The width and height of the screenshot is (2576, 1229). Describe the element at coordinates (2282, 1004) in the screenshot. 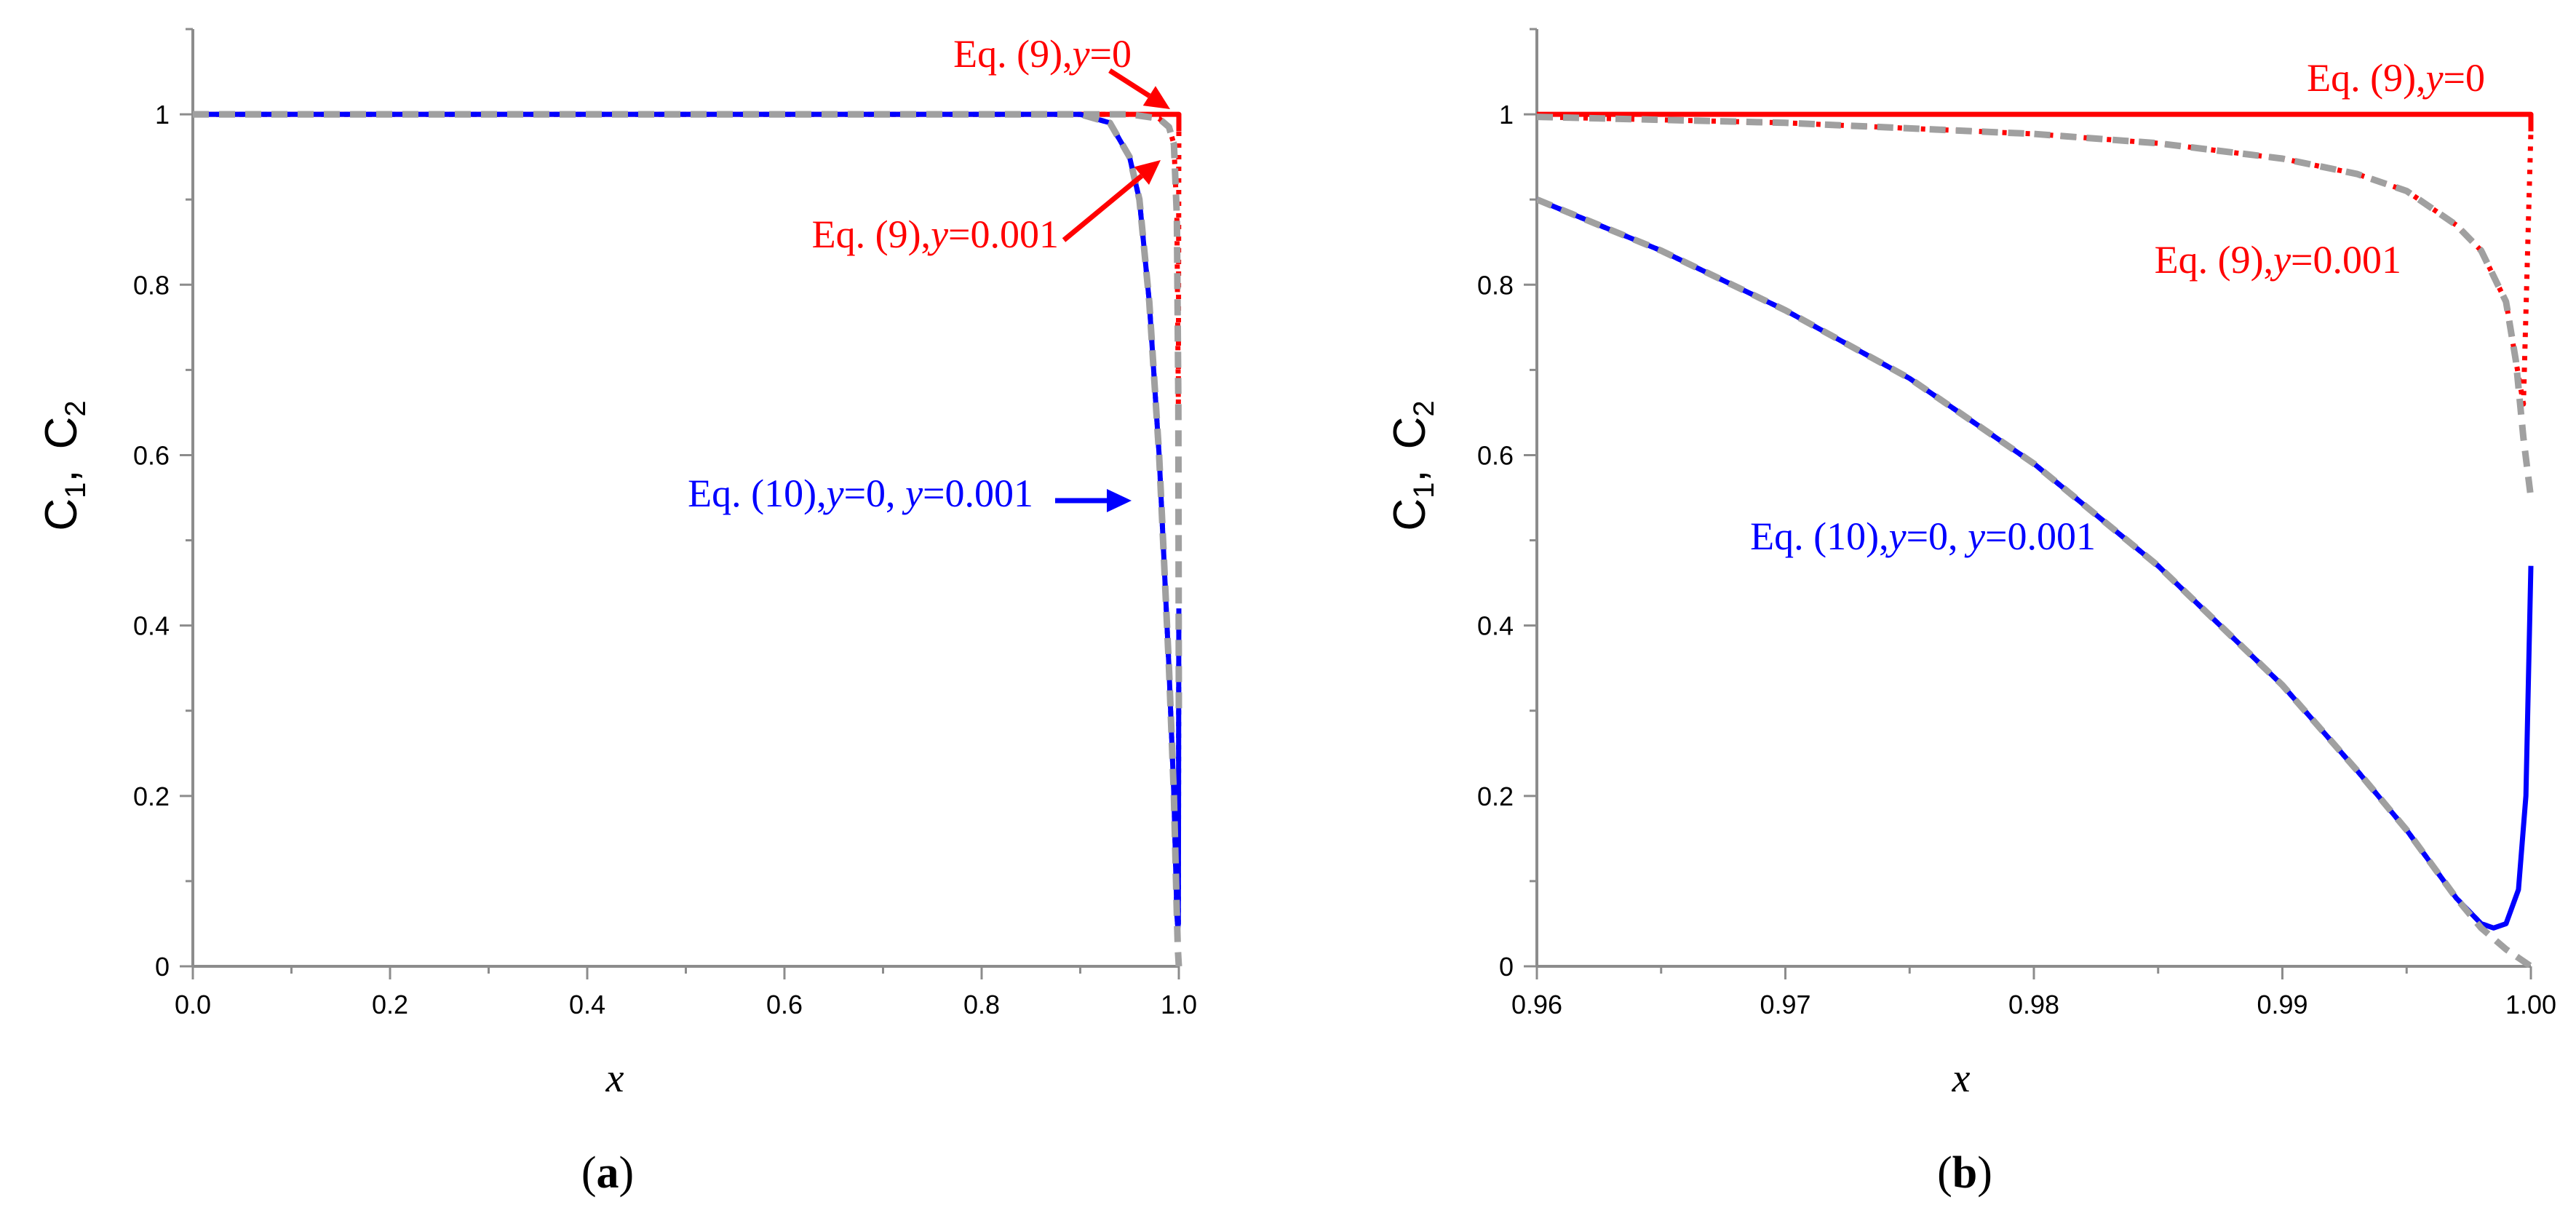

I see `x-tick-label: 0.99` at that location.